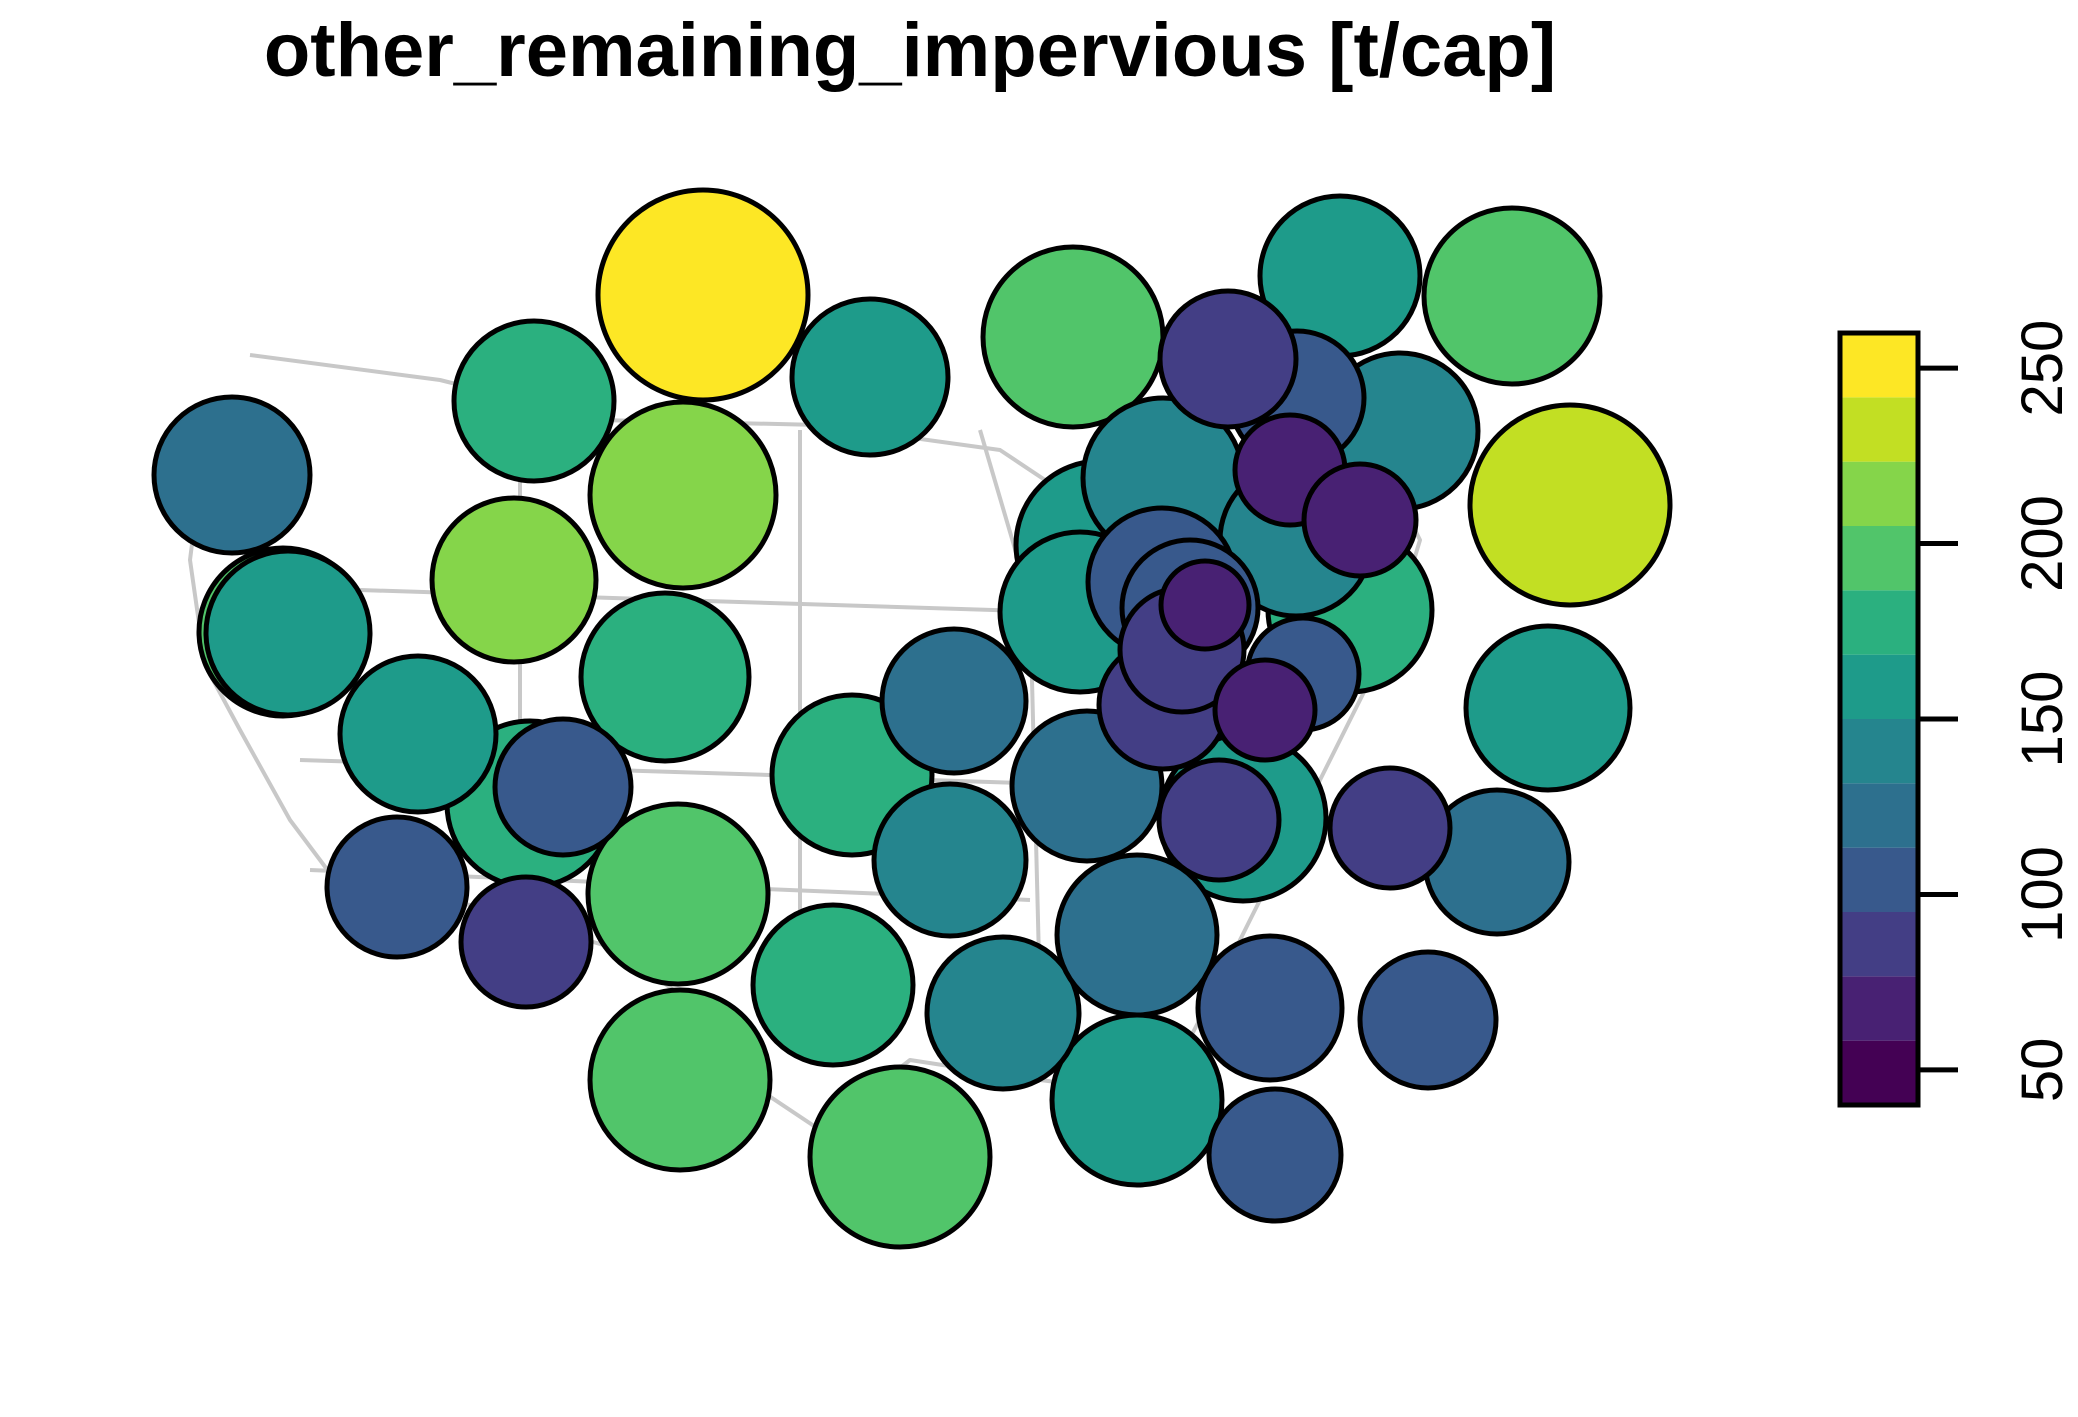  What do you see at coordinates (2042, 543) in the screenshot?
I see `legend-tick-label: 200` at bounding box center [2042, 543].